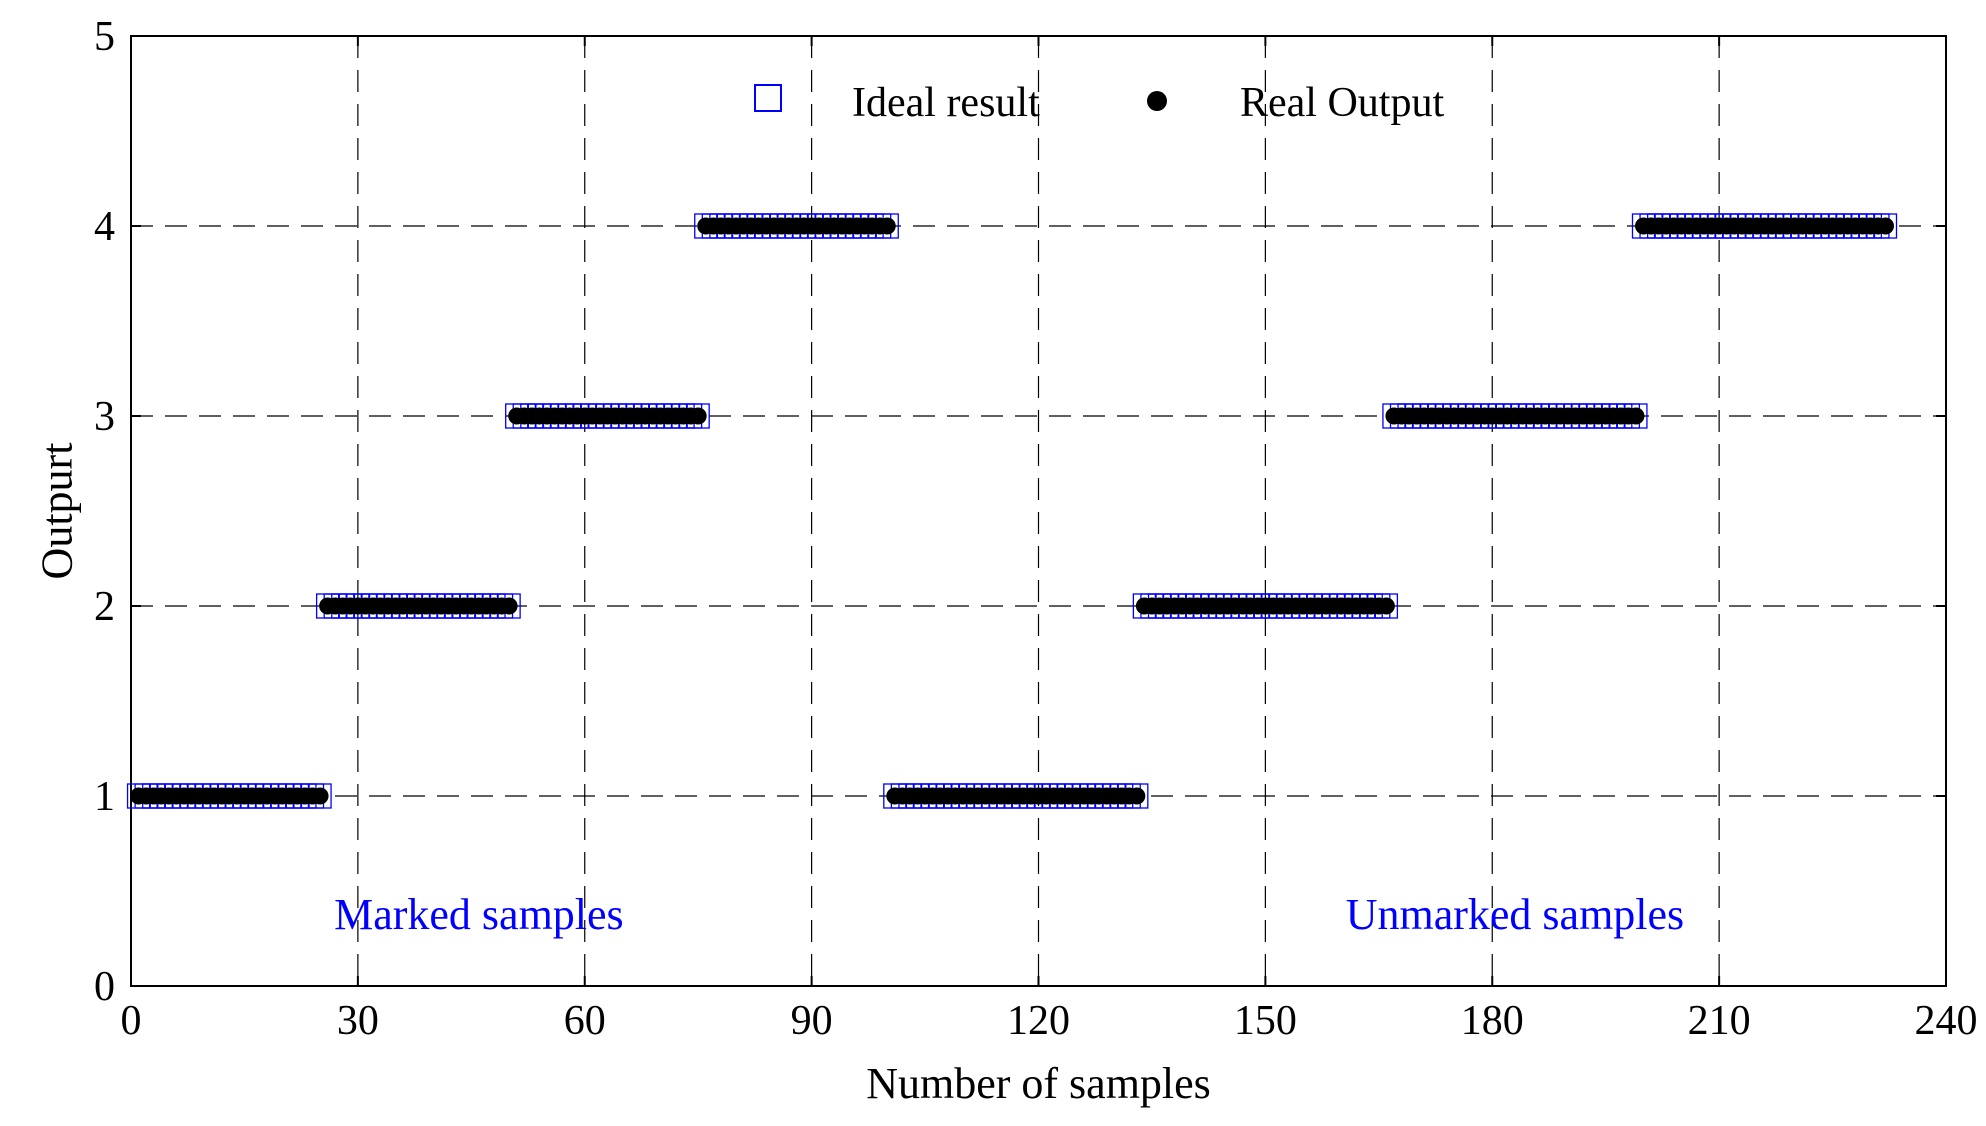  What do you see at coordinates (56, 511) in the screenshot?
I see `y-axis-label: Outpurt` at bounding box center [56, 511].